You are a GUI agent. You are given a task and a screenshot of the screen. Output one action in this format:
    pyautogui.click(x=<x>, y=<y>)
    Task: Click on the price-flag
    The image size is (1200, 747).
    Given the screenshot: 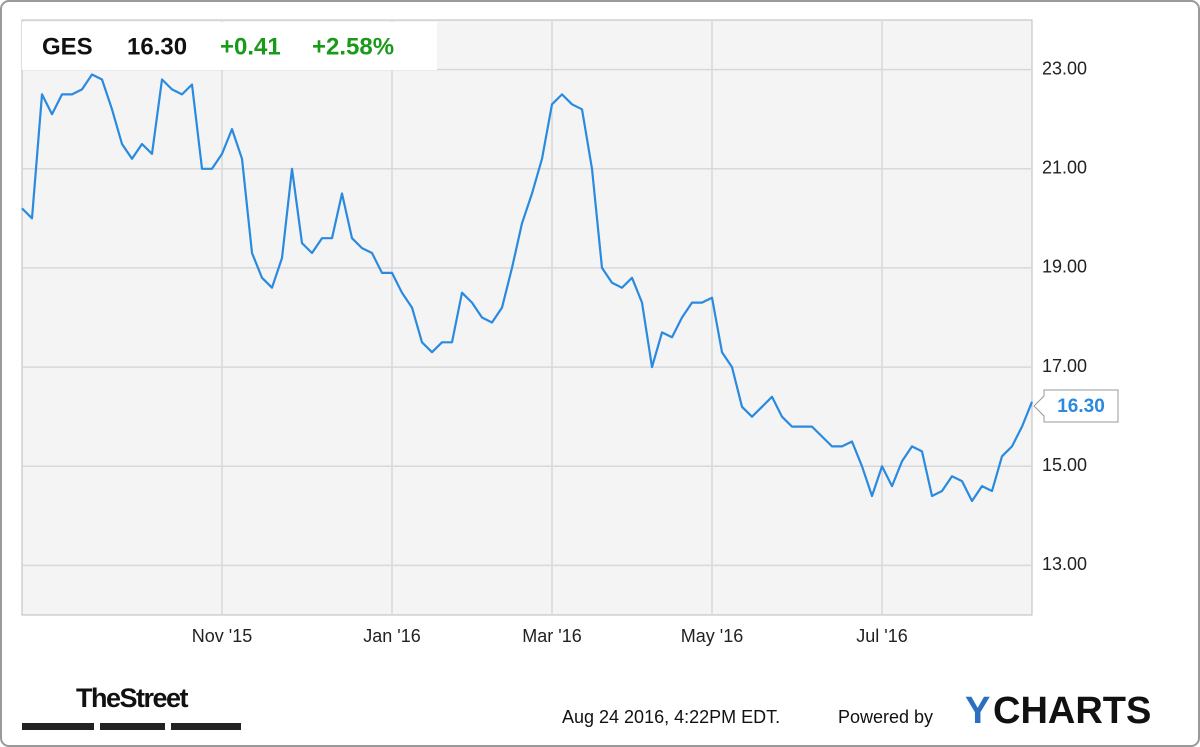 What is the action you would take?
    pyautogui.click(x=1076, y=406)
    